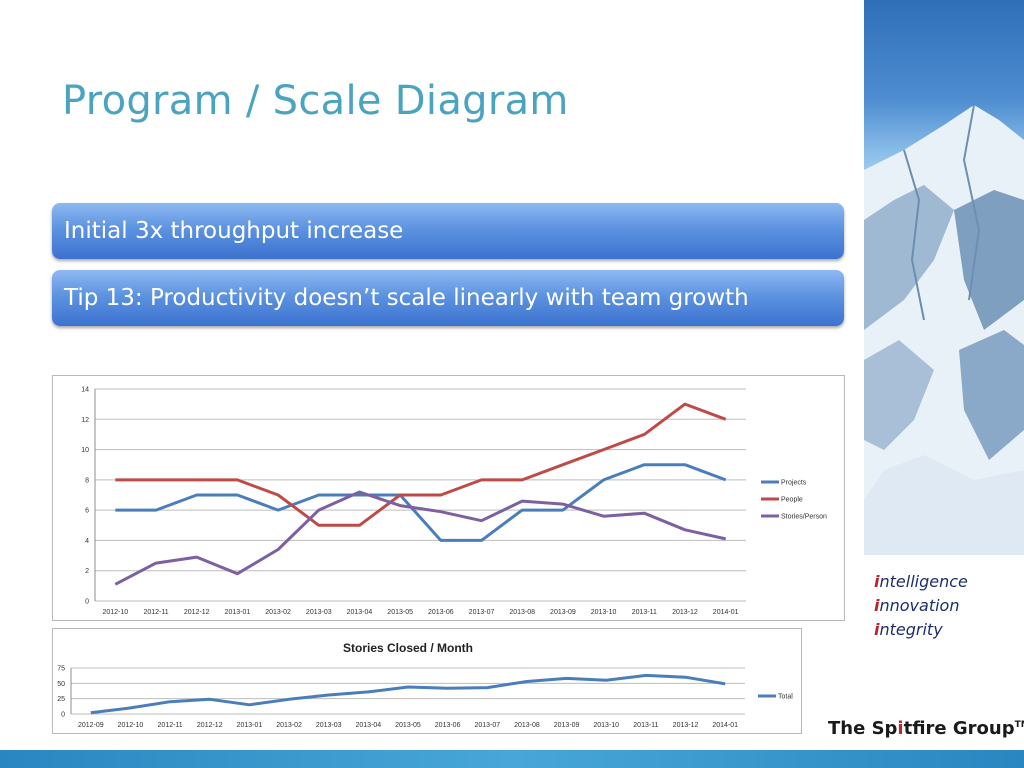 The height and width of the screenshot is (768, 1024). What do you see at coordinates (448, 231) in the screenshot?
I see `banner-throughput: Initial 3x throughput increase` at bounding box center [448, 231].